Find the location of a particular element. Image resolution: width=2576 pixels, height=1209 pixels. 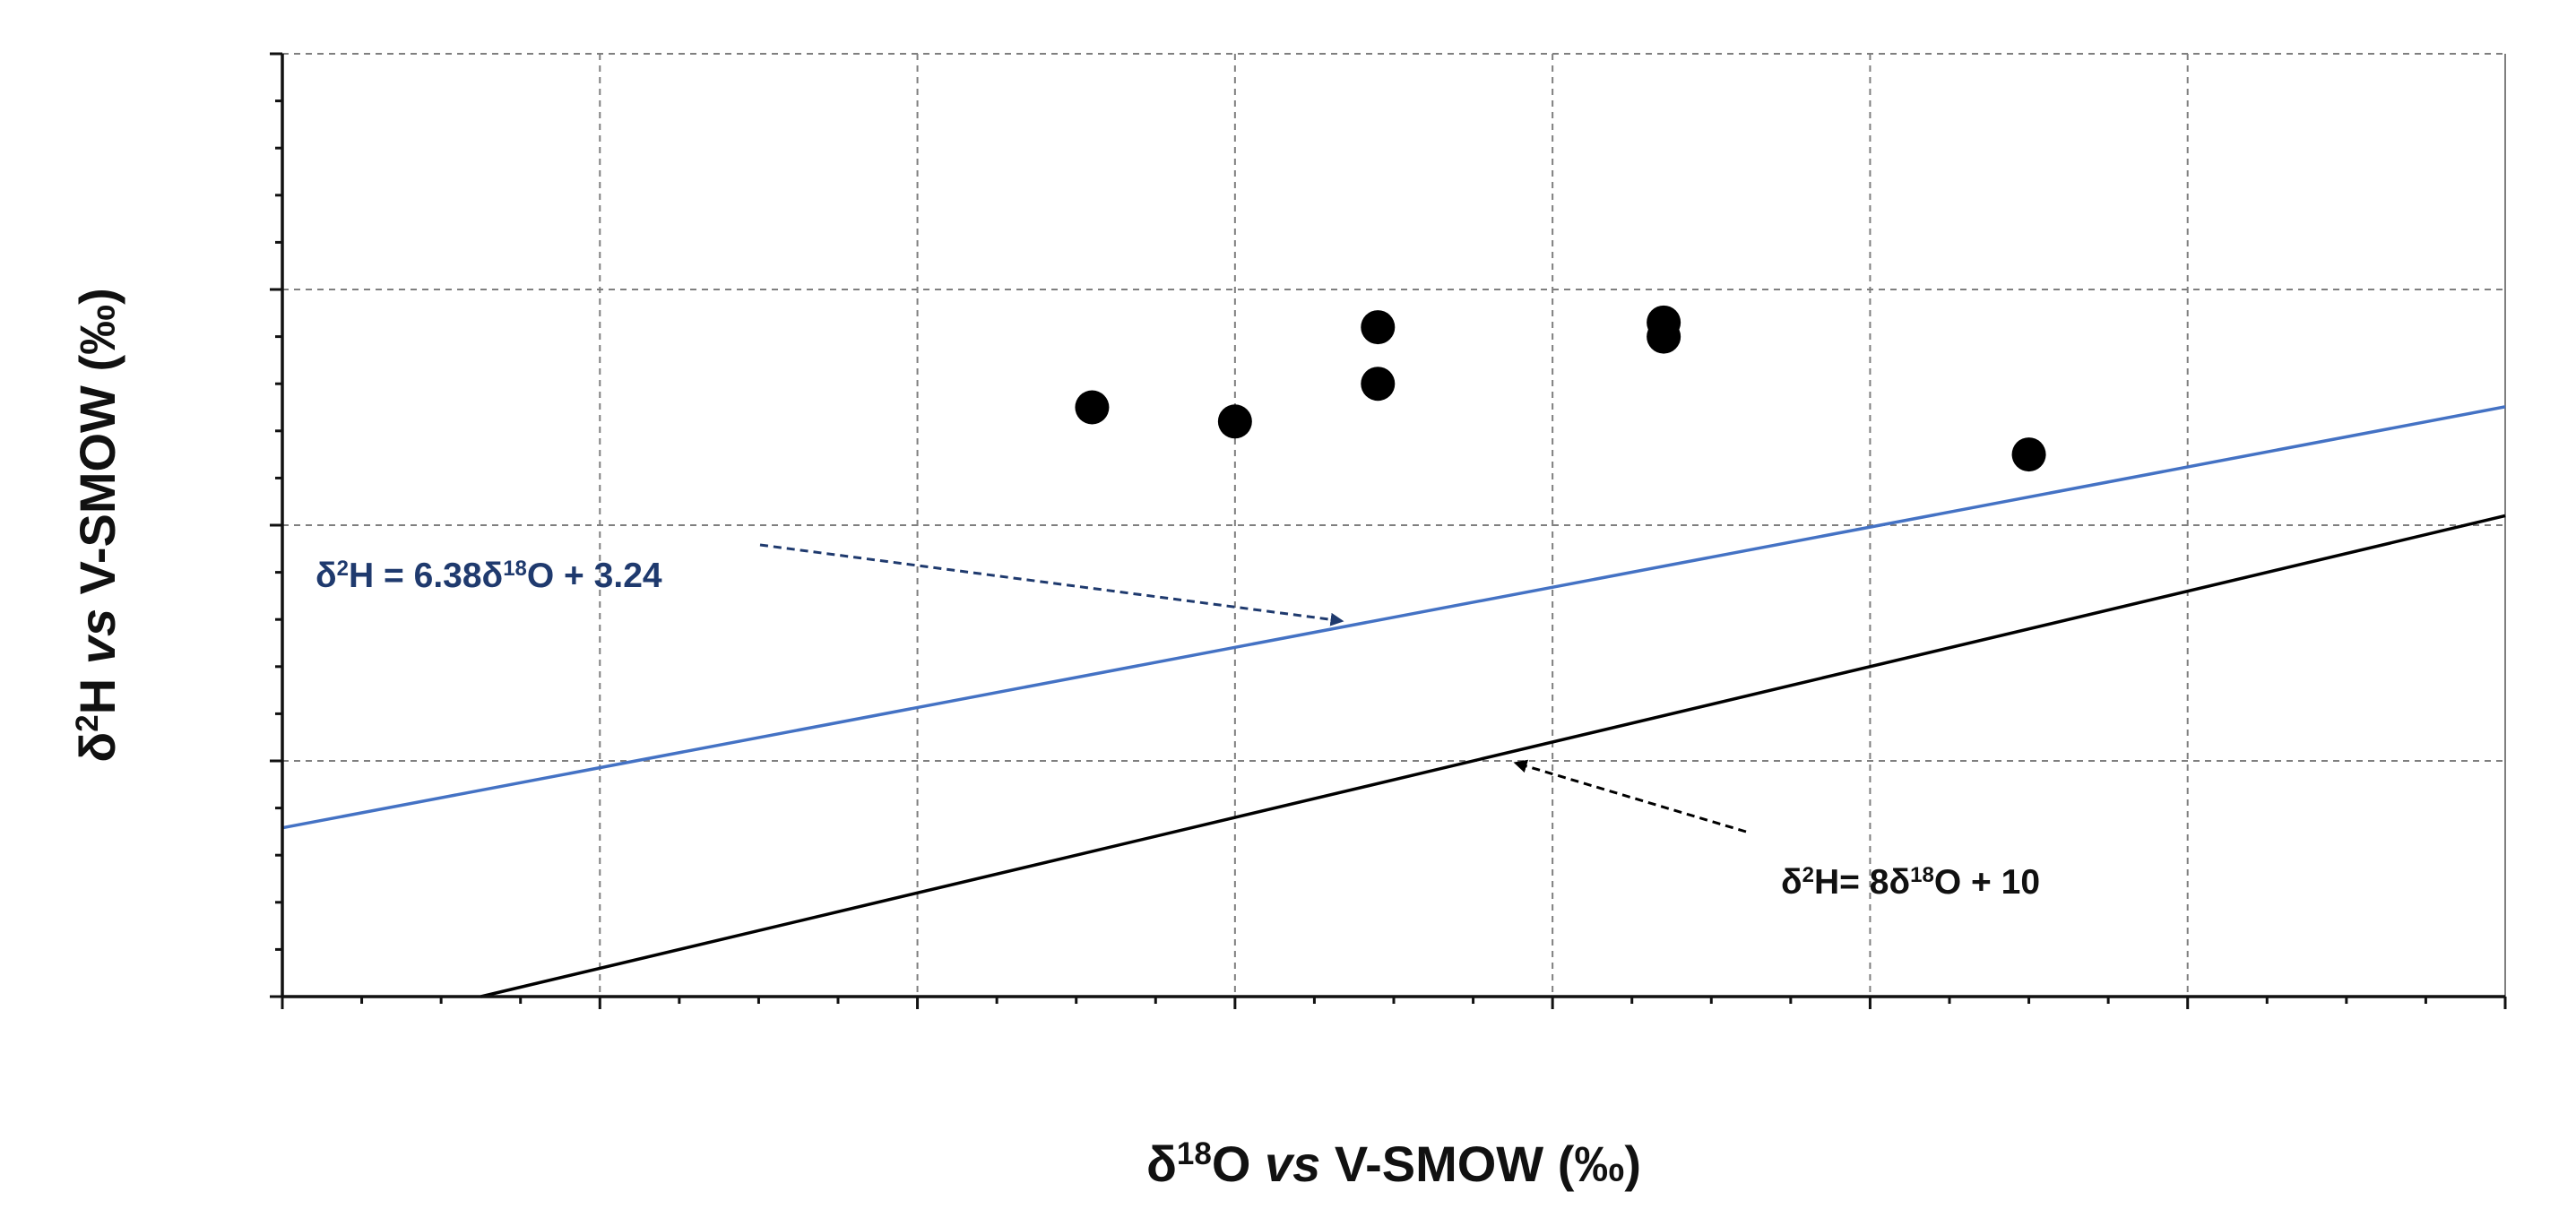

portalegre-mwl-equation-part: δ is located at coordinates (326, 576).